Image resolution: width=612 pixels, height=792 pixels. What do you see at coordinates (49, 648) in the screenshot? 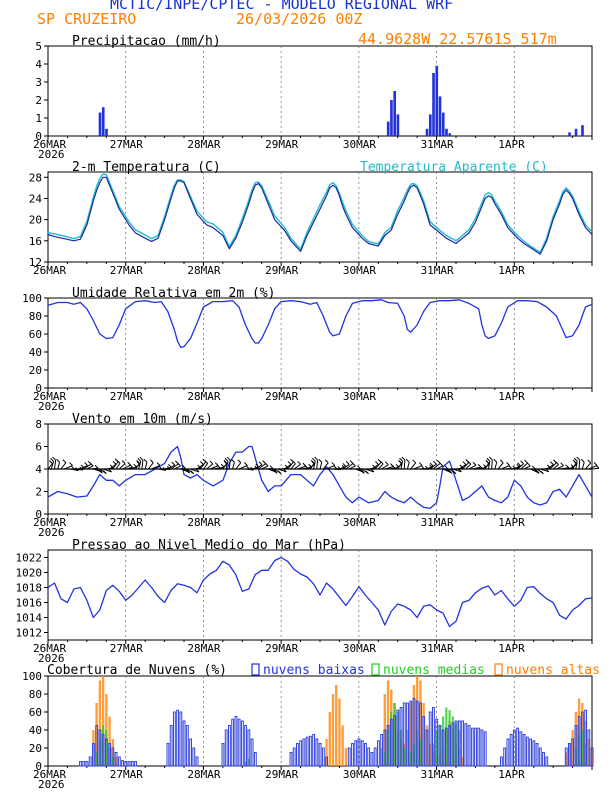
I see `pressure-day-label: 26MAR` at bounding box center [49, 648].